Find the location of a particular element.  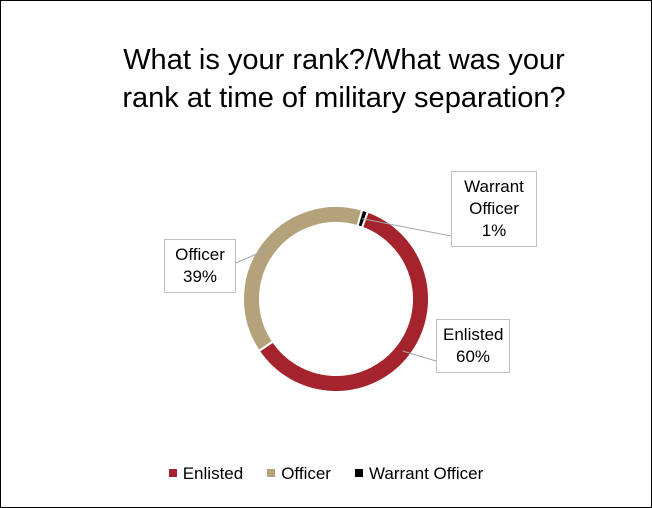

legend-label: Enlisted is located at coordinates (213, 473).